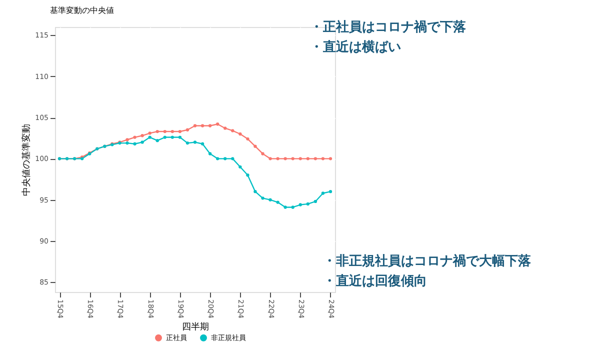 The image size is (606, 343). Describe the element at coordinates (195, 326) in the screenshot. I see `x-axis-title: 四半期` at that location.